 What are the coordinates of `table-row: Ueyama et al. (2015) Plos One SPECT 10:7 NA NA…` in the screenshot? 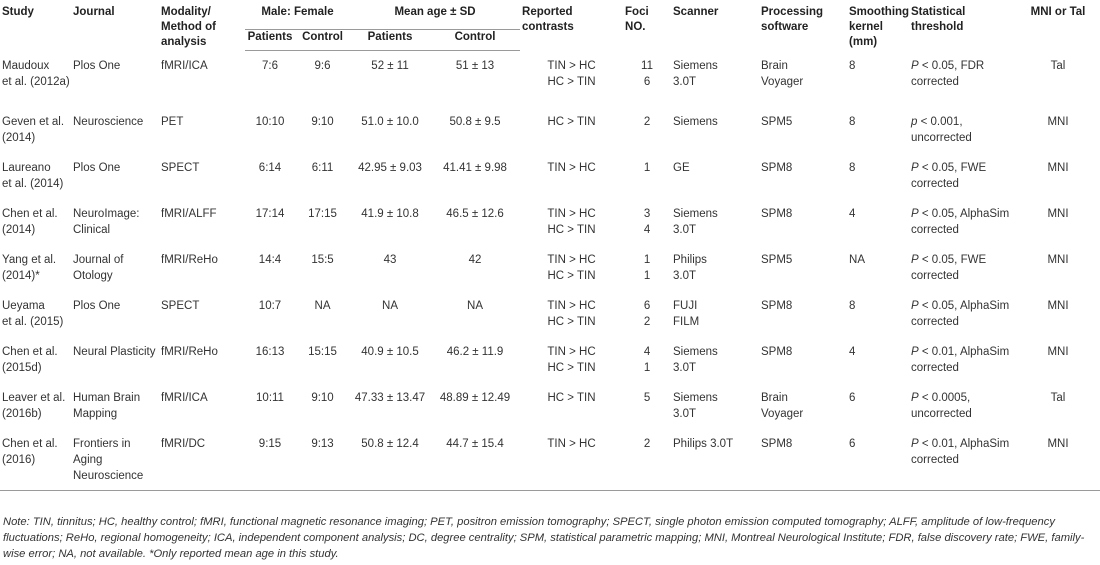 It's located at (550, 314).